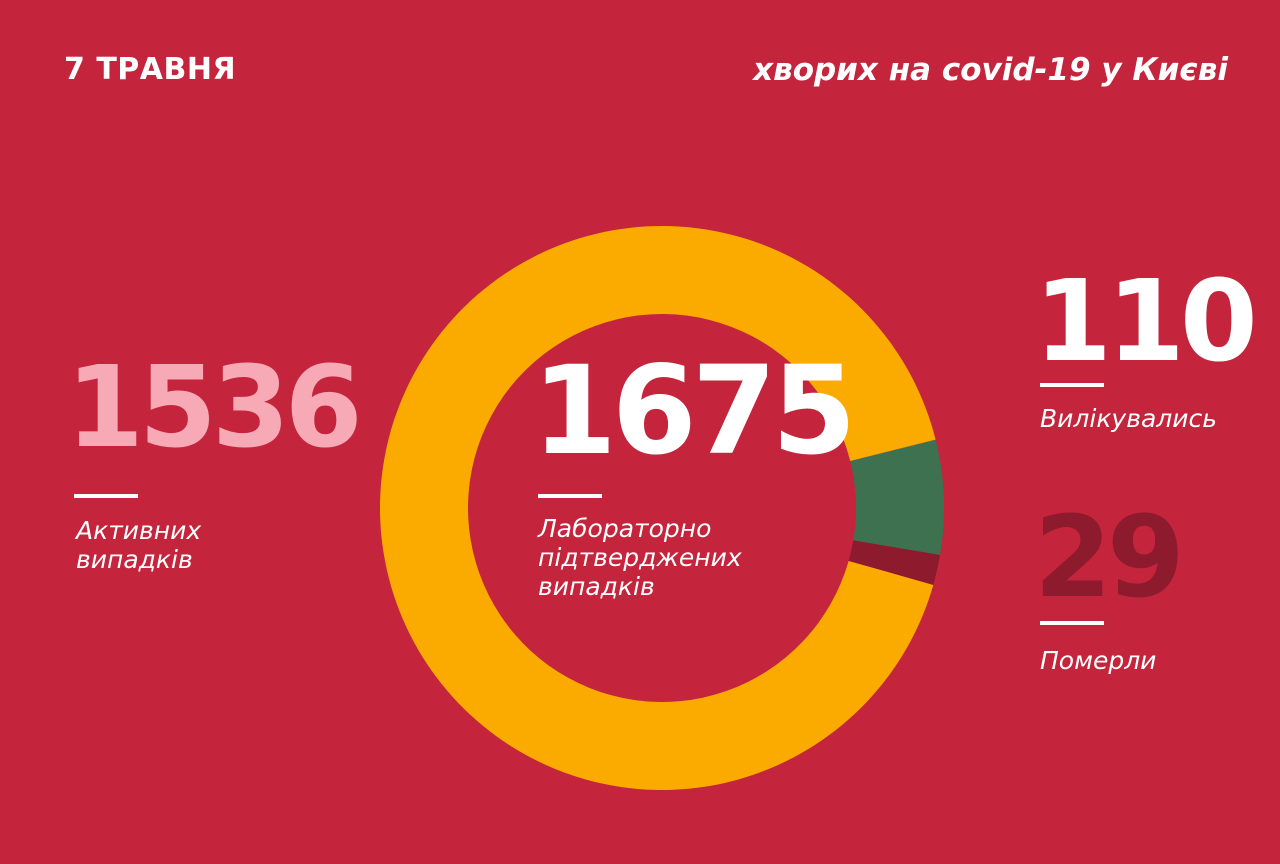  Describe the element at coordinates (1098, 660) in the screenshot. I see `deaths-label: Померли` at that location.